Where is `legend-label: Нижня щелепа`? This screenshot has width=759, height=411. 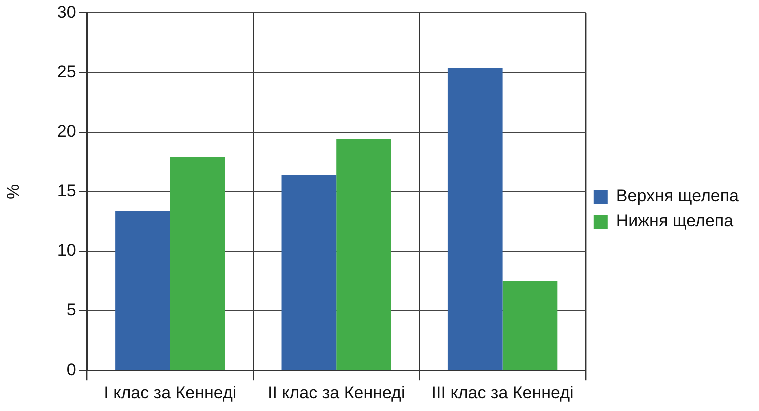
legend-label: Нижня щелепа is located at coordinates (675, 221).